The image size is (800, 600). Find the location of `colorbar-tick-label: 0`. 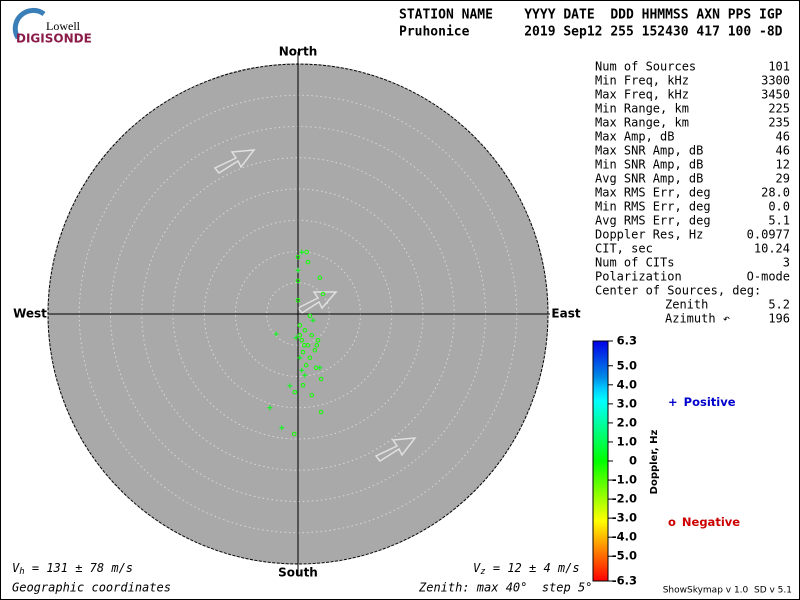

colorbar-tick-label: 0 is located at coordinates (633, 461).